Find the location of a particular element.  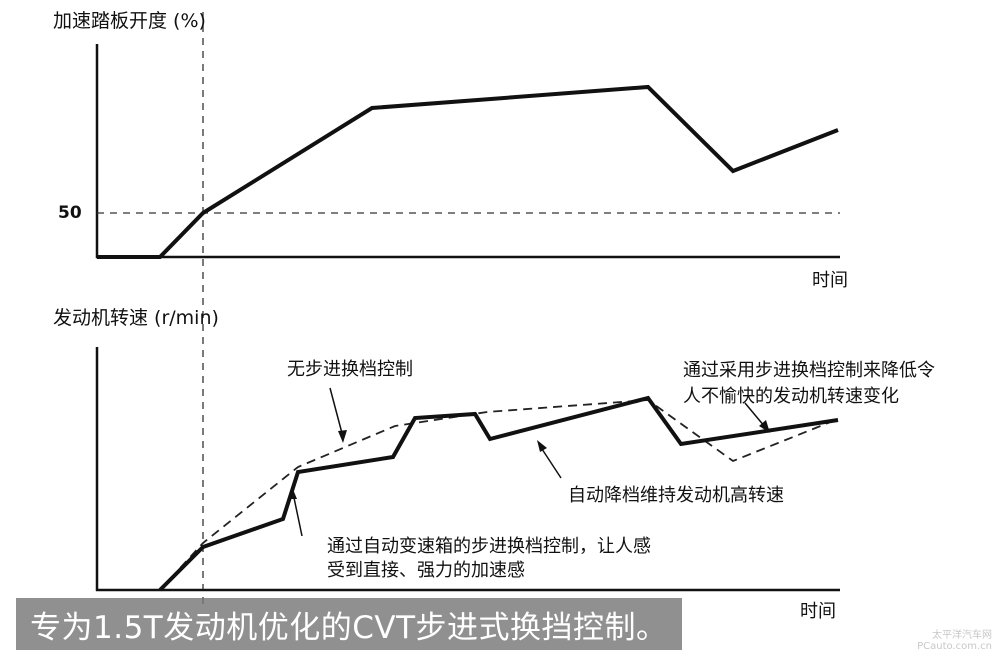

annotation-reduce-line1: 通过采用步进换档控制来降低令 is located at coordinates (809, 370).